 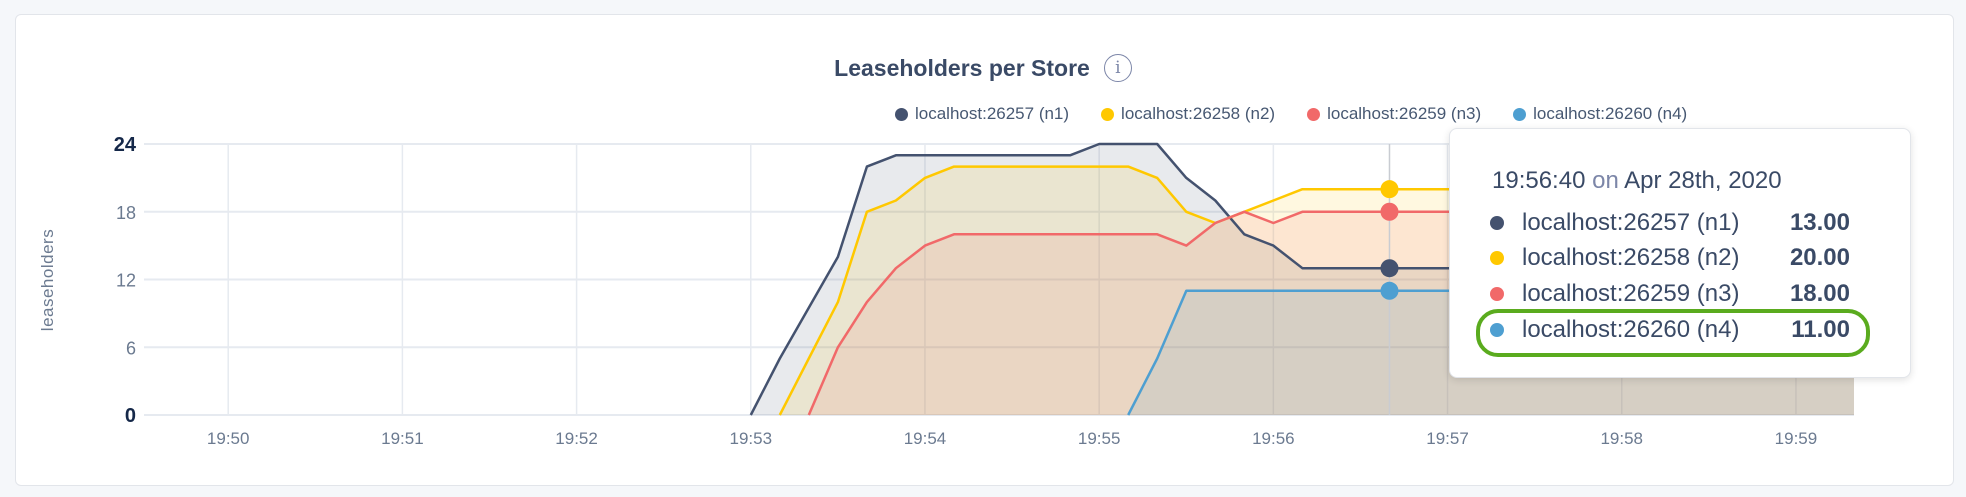 I want to click on legend-label: localhost:26258 (n2), so click(x=1198, y=113).